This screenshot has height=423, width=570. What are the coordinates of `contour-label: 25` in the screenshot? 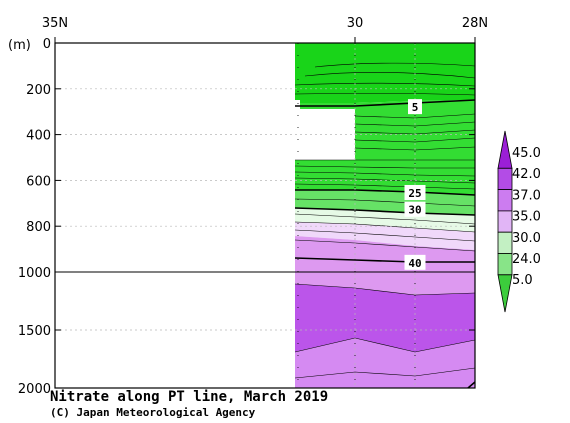 It's located at (414, 193).